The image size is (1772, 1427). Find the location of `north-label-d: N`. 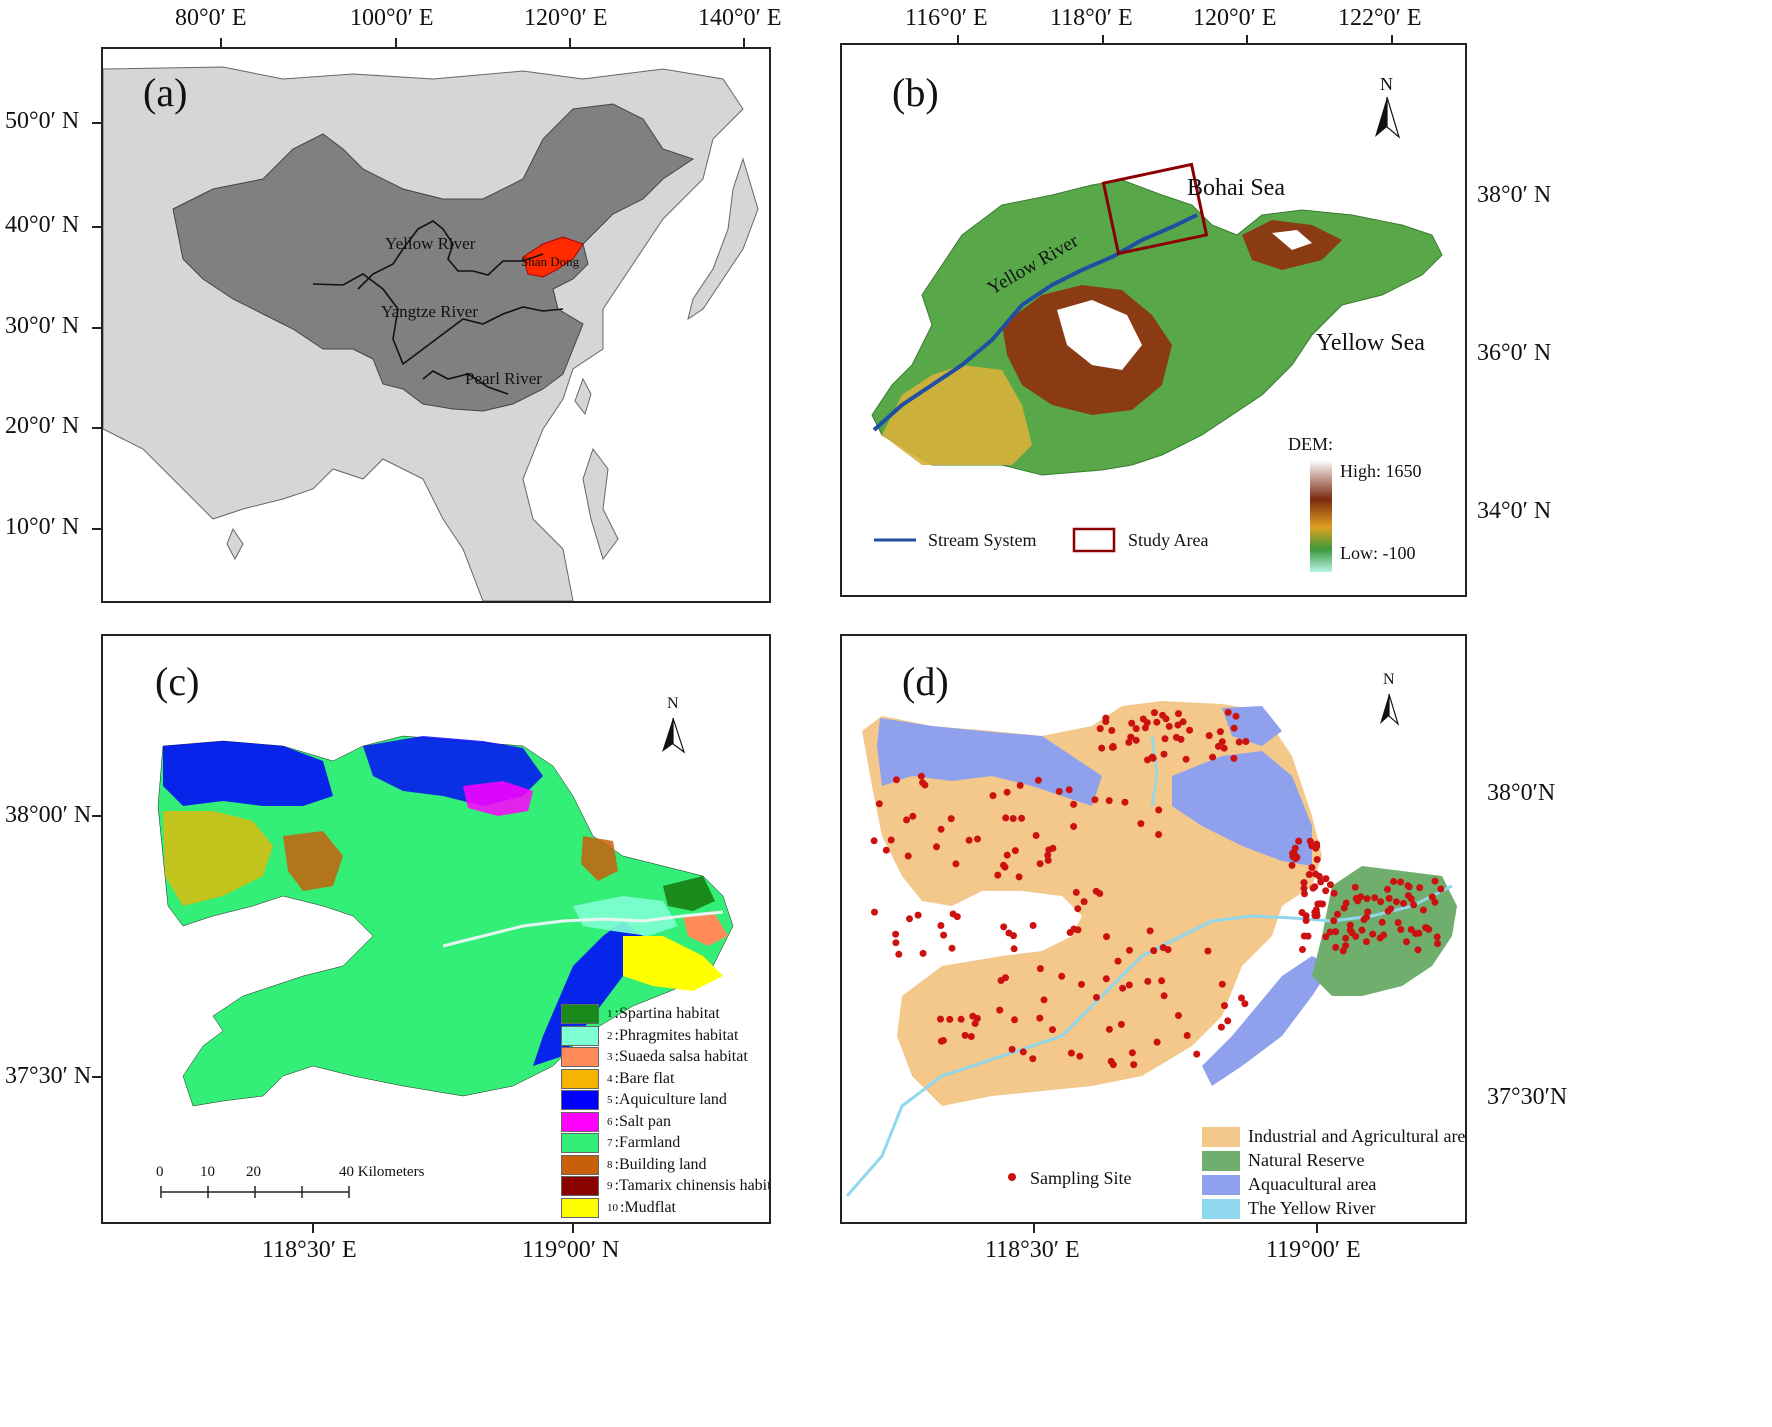

north-label-d: N is located at coordinates (1389, 679).